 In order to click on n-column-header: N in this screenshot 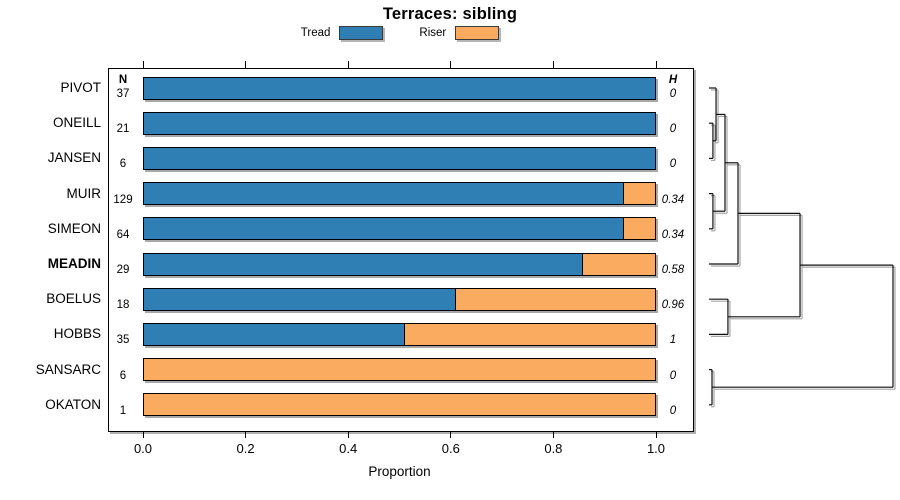, I will do `click(123, 80)`.